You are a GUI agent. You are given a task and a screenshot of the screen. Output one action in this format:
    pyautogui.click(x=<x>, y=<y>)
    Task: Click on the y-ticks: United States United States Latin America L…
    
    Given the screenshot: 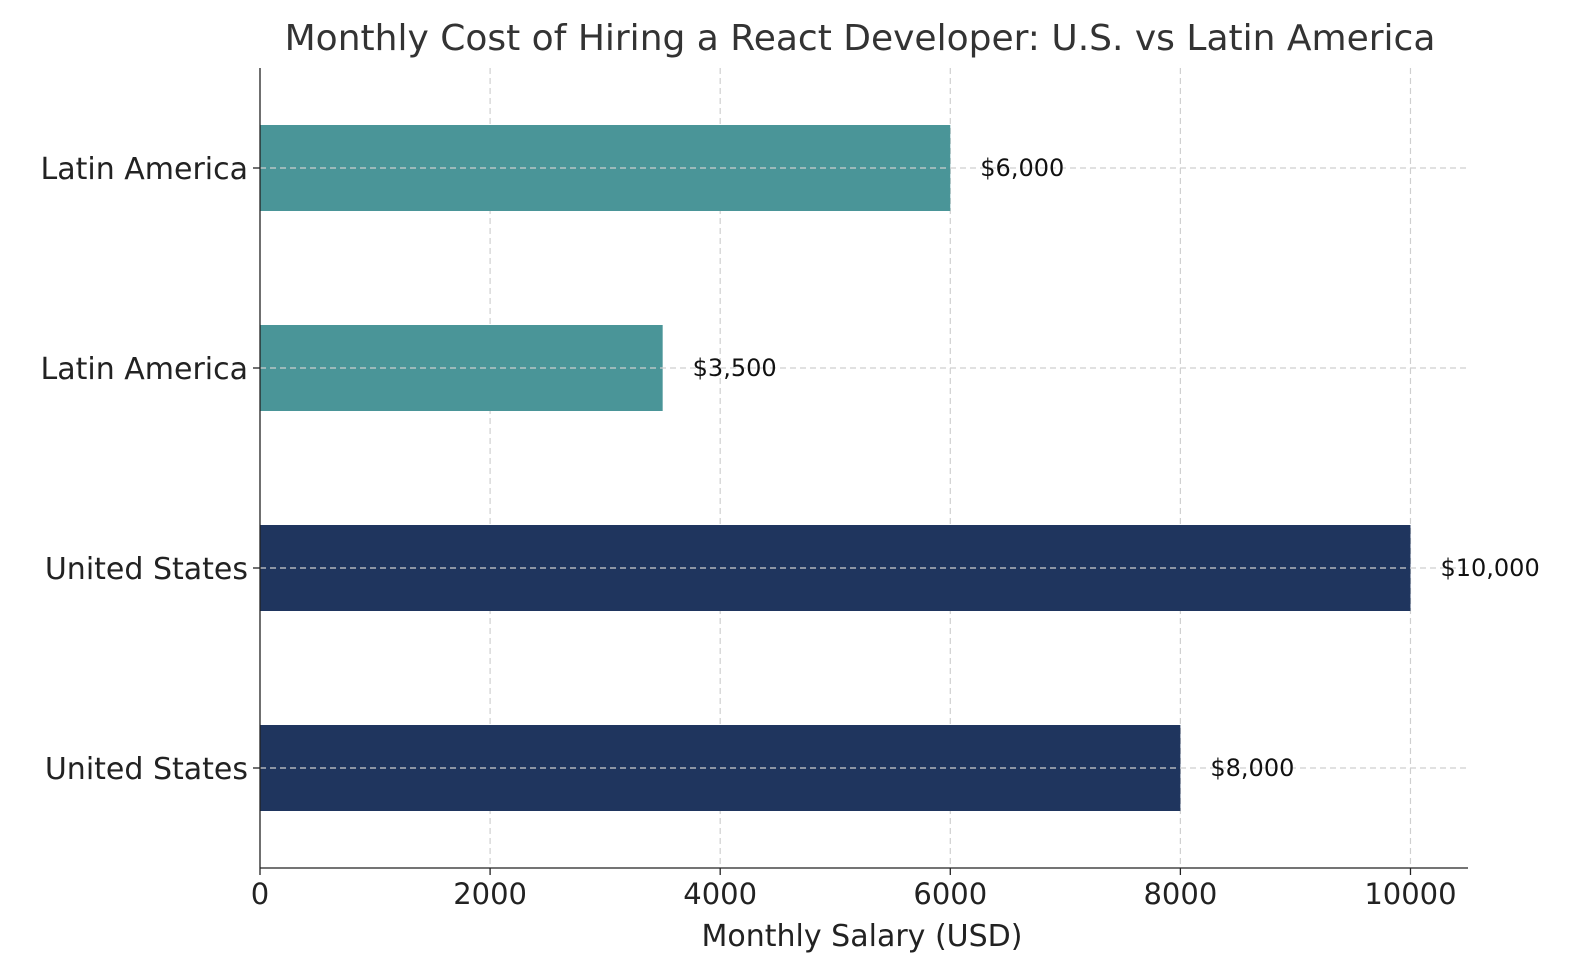 What is the action you would take?
    pyautogui.click(x=150, y=469)
    